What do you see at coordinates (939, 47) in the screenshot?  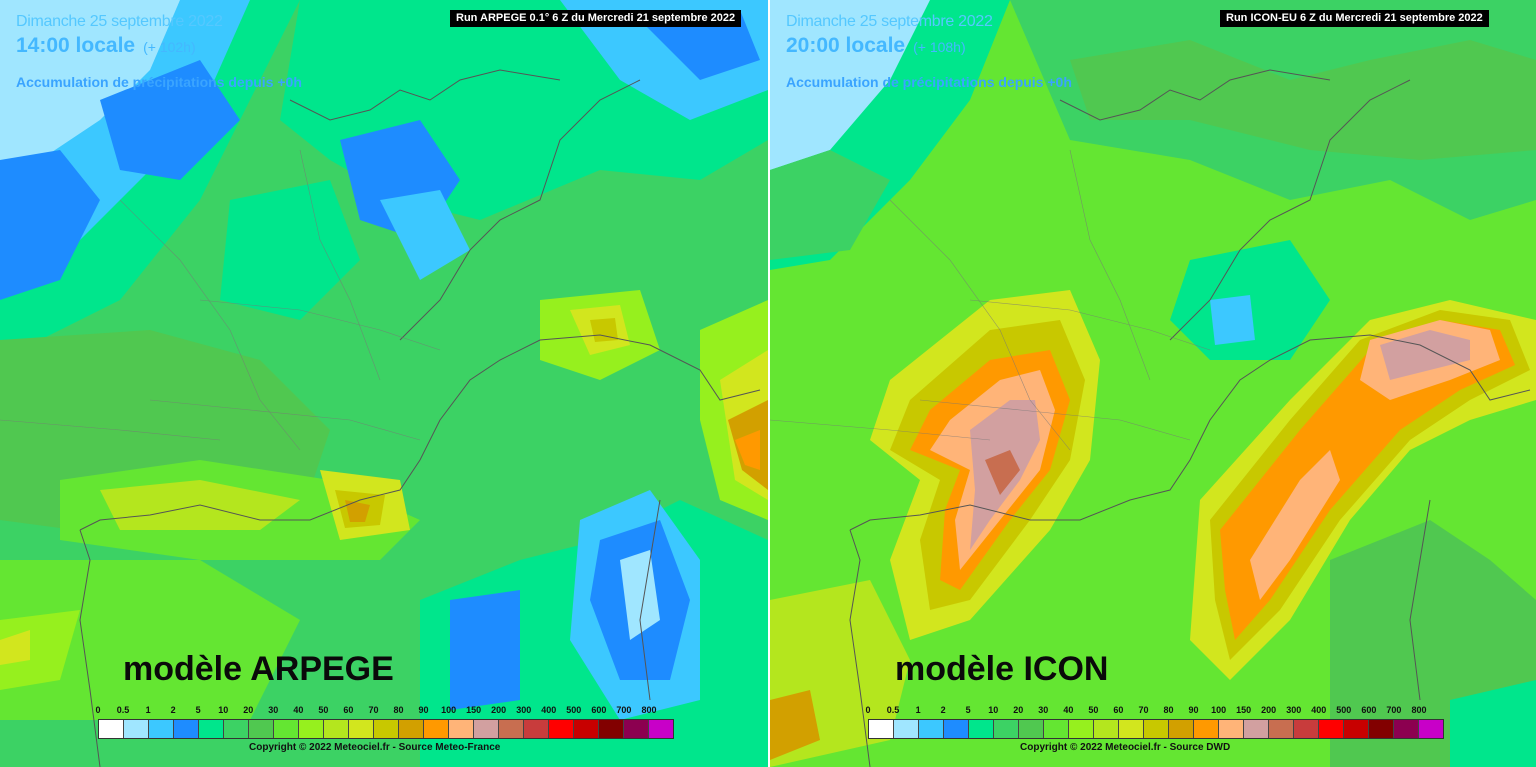 I see `forecast-lead: (+ 108h)` at bounding box center [939, 47].